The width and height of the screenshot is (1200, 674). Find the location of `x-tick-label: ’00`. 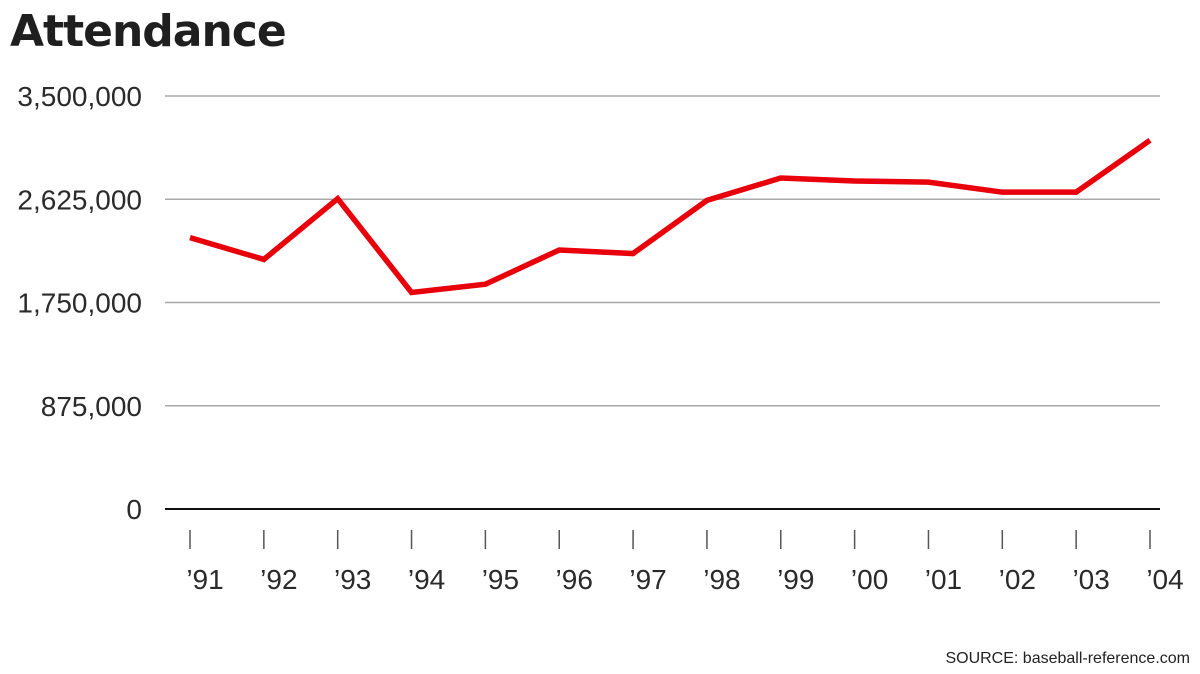

x-tick-label: ’00 is located at coordinates (869, 579).